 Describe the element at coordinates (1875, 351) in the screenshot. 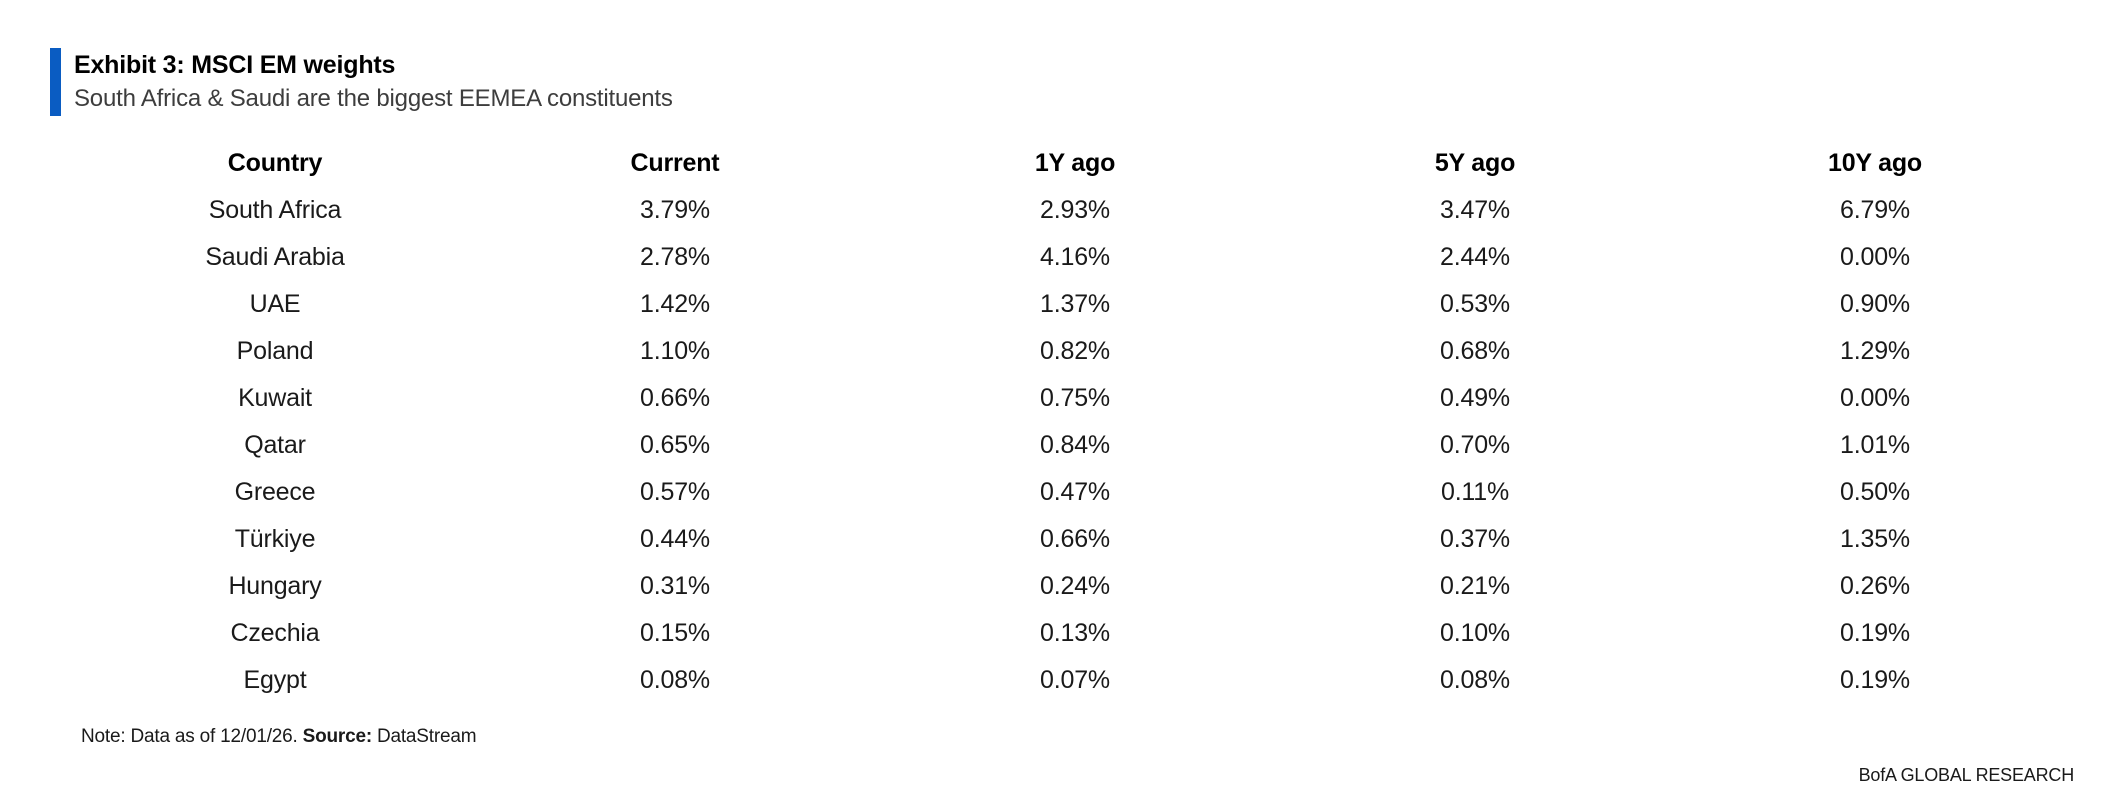

I see `weight-cell: 1.29%` at that location.